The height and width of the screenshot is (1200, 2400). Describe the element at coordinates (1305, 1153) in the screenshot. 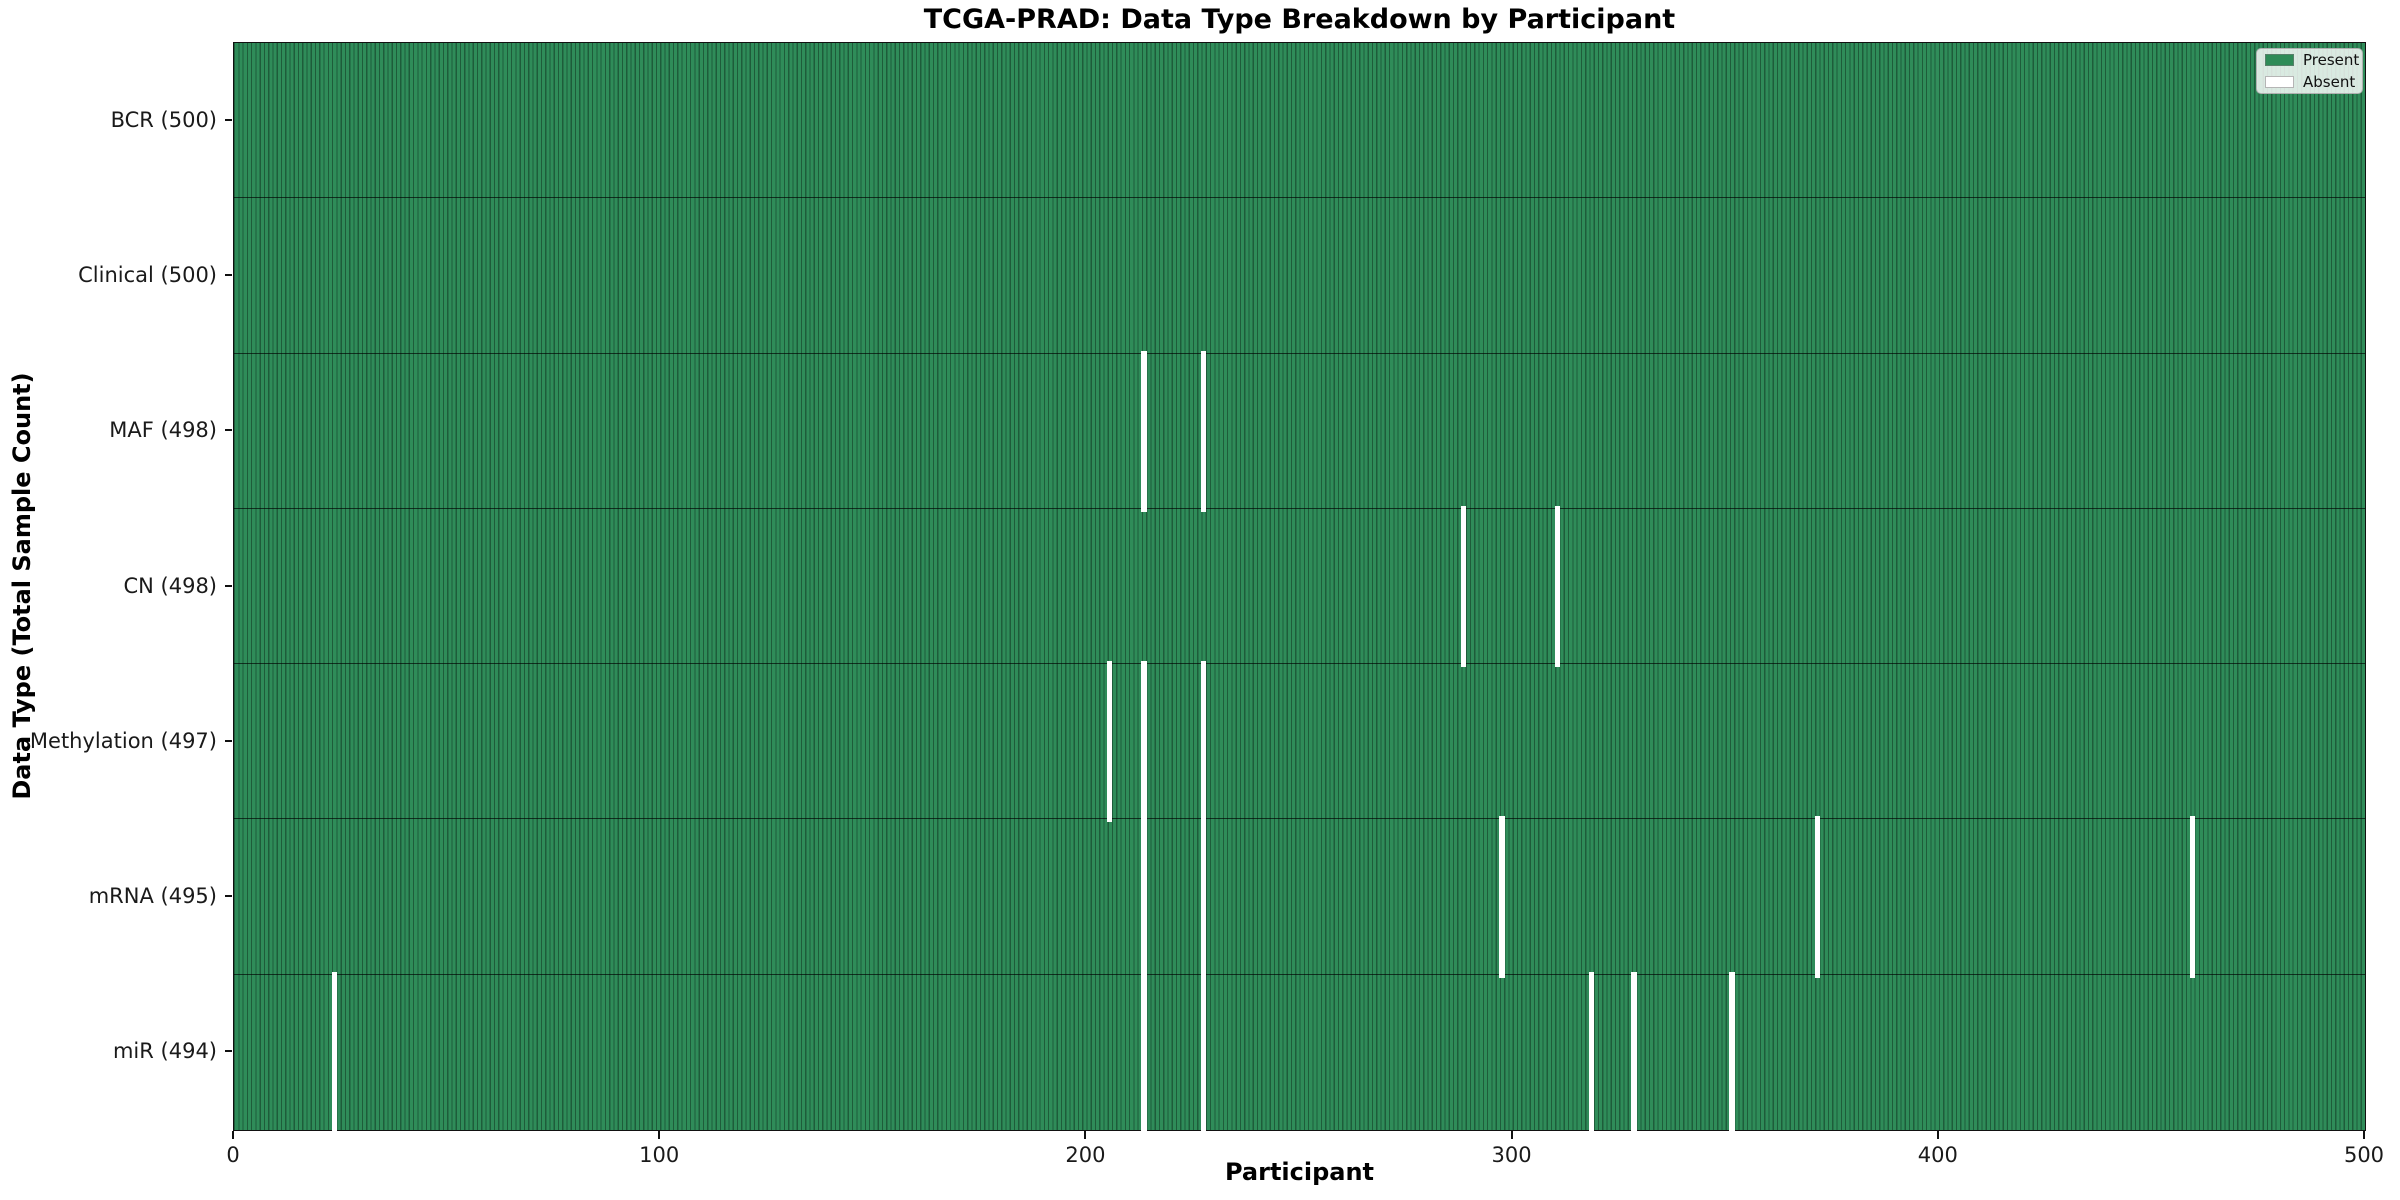

I see `x-tick-labels: 0 100 200 300 400 500` at that location.